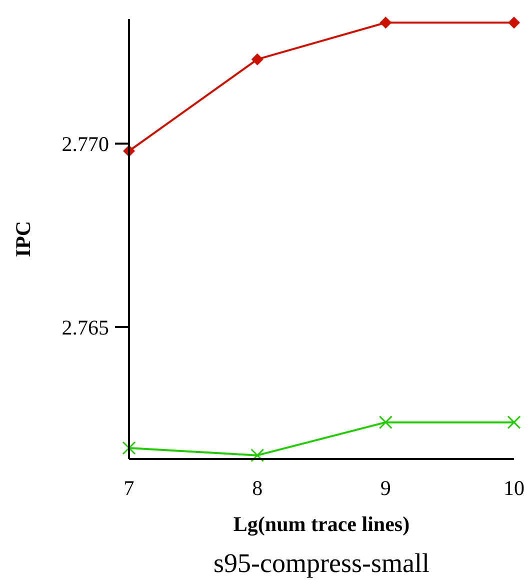 The height and width of the screenshot is (586, 529). I want to click on y-tick-label: 2.765, so click(85, 327).